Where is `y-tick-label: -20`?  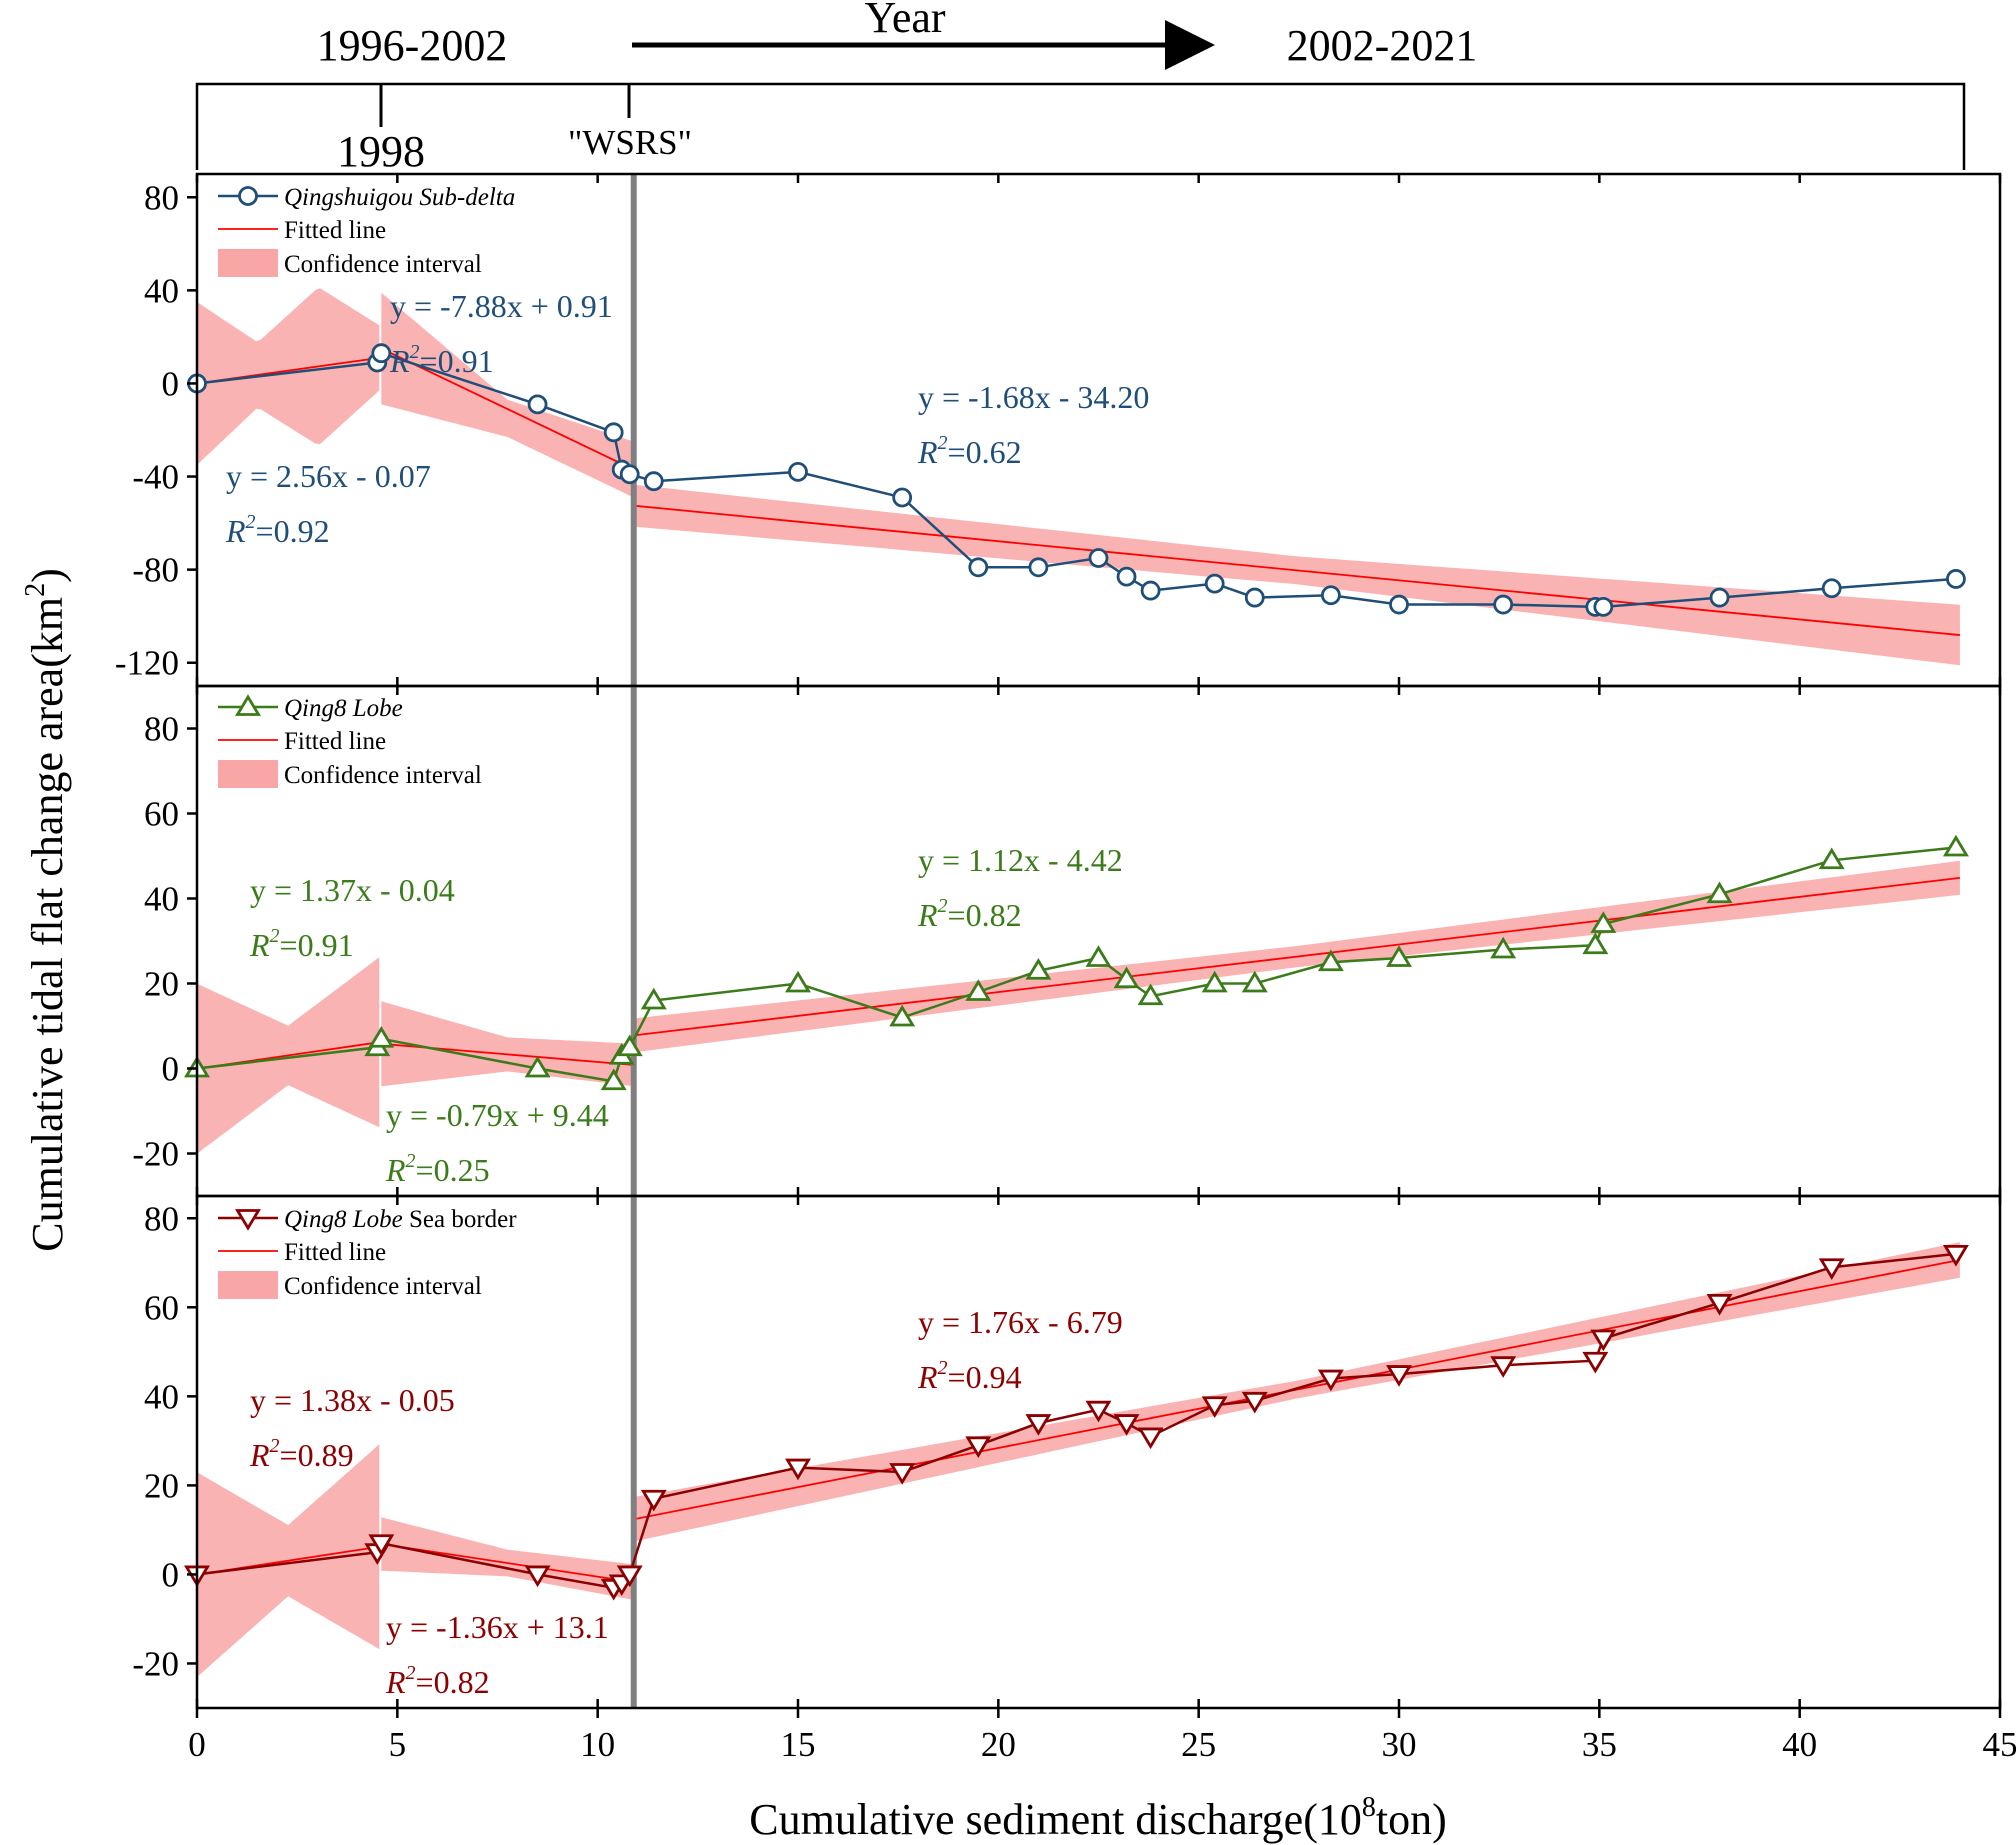
y-tick-label: -20 is located at coordinates (155, 1154).